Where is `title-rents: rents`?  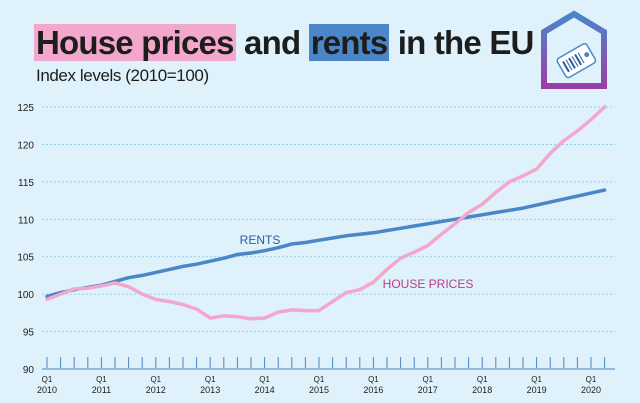 title-rents: rents is located at coordinates (349, 42).